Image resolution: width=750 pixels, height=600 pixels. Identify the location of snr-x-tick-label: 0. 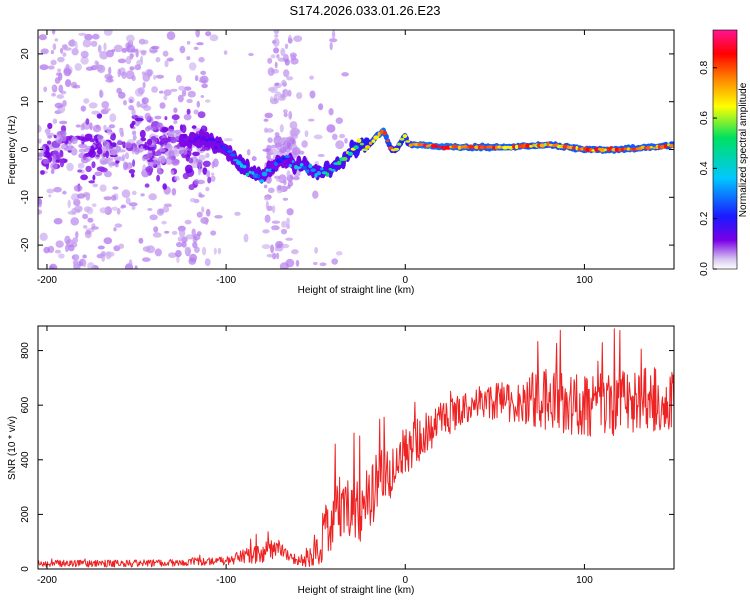
(405, 580).